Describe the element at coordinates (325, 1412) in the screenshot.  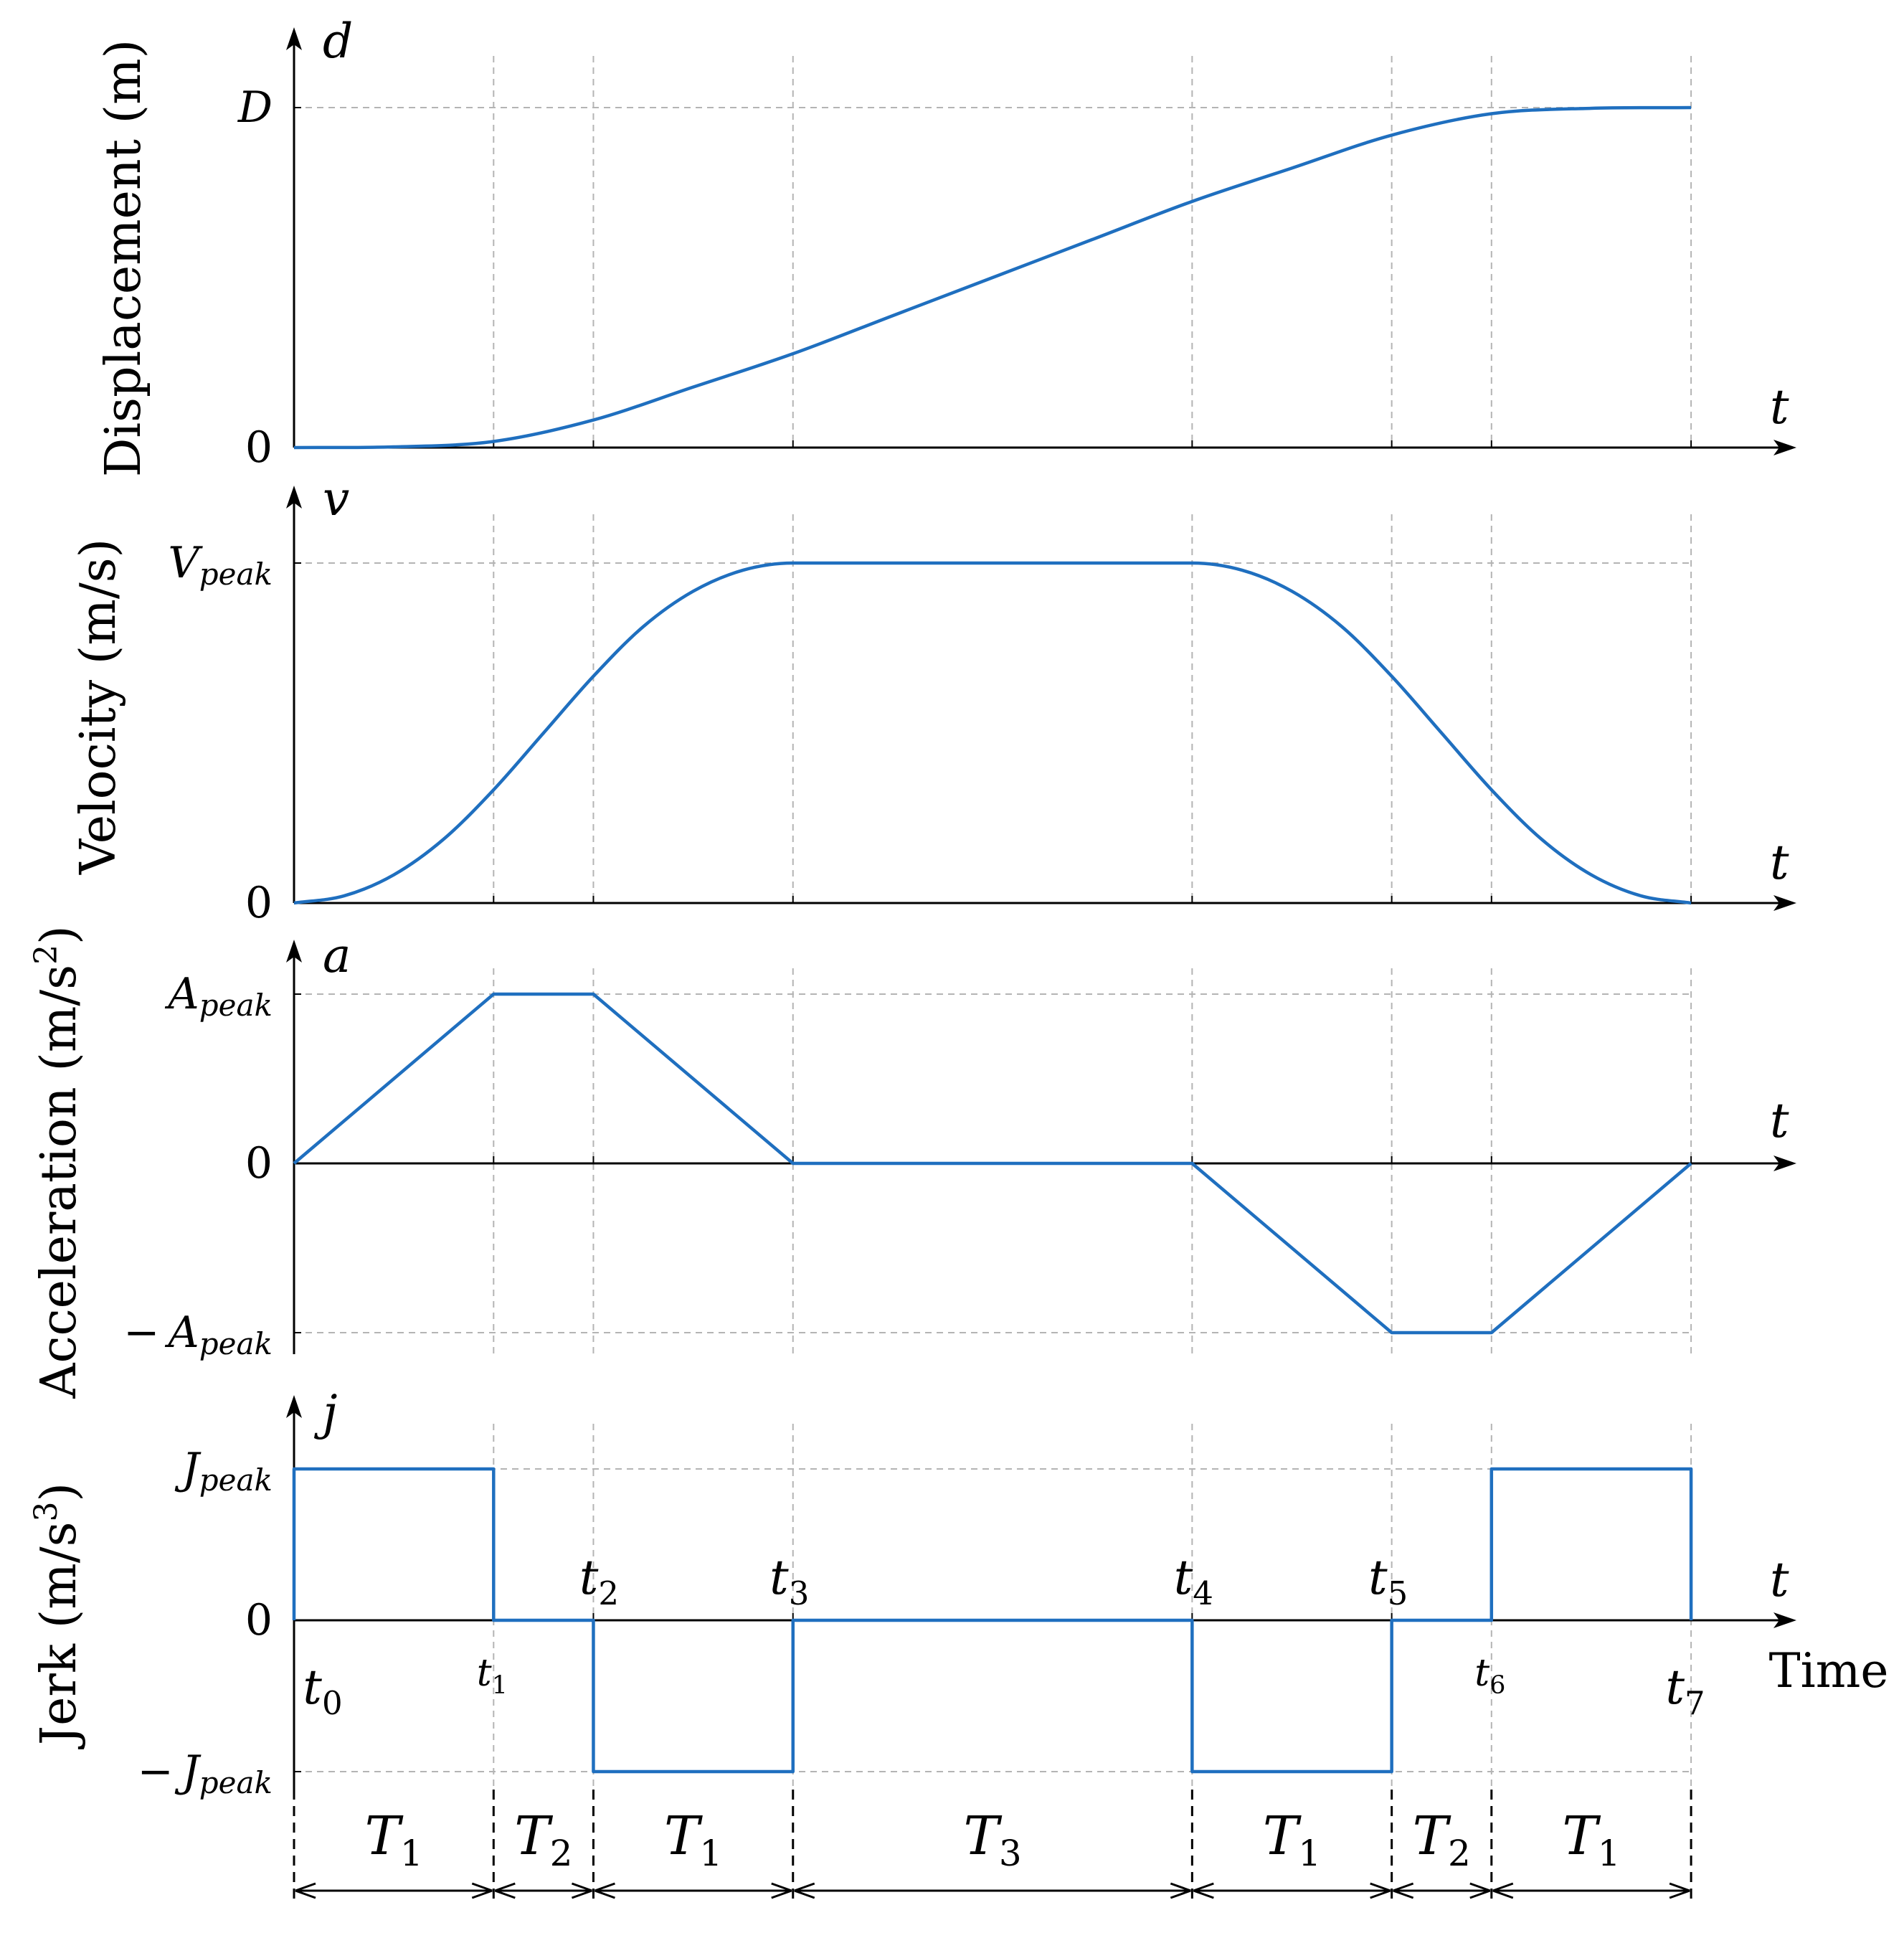
I see `jerk-symbol: j` at that location.